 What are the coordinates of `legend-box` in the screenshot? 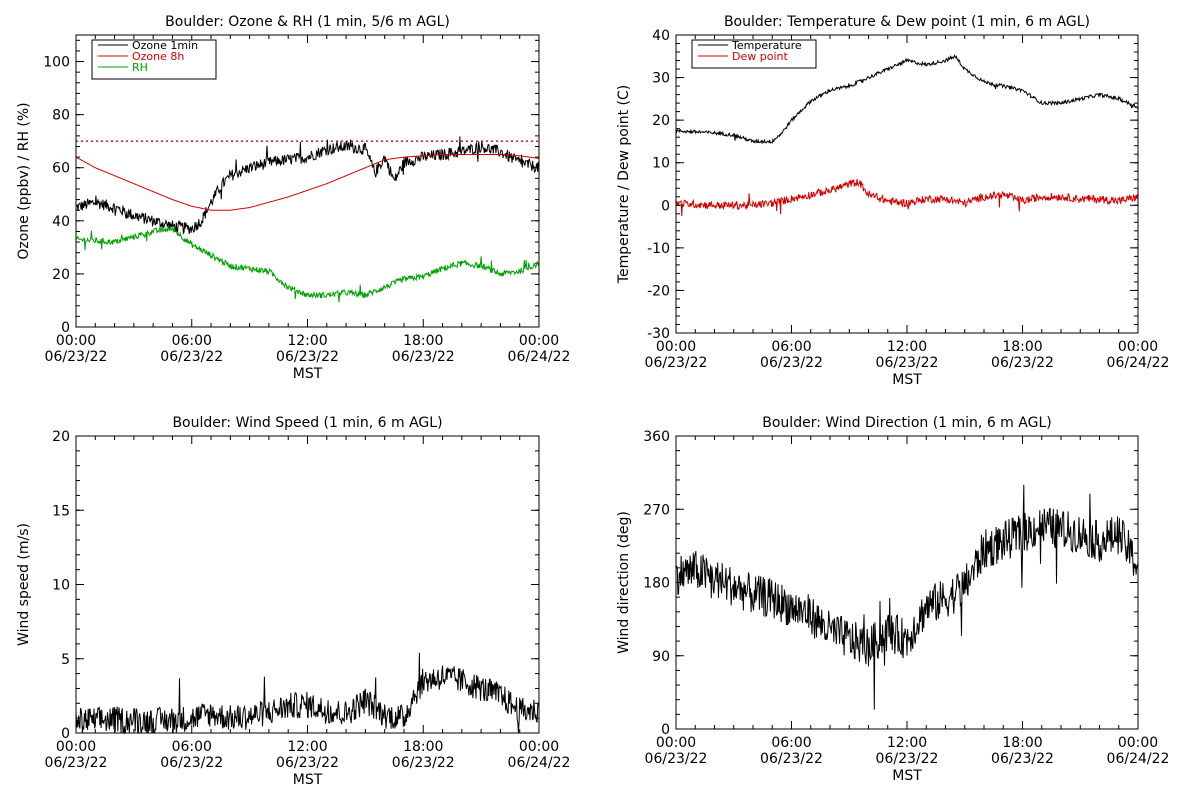 It's located at (154, 59).